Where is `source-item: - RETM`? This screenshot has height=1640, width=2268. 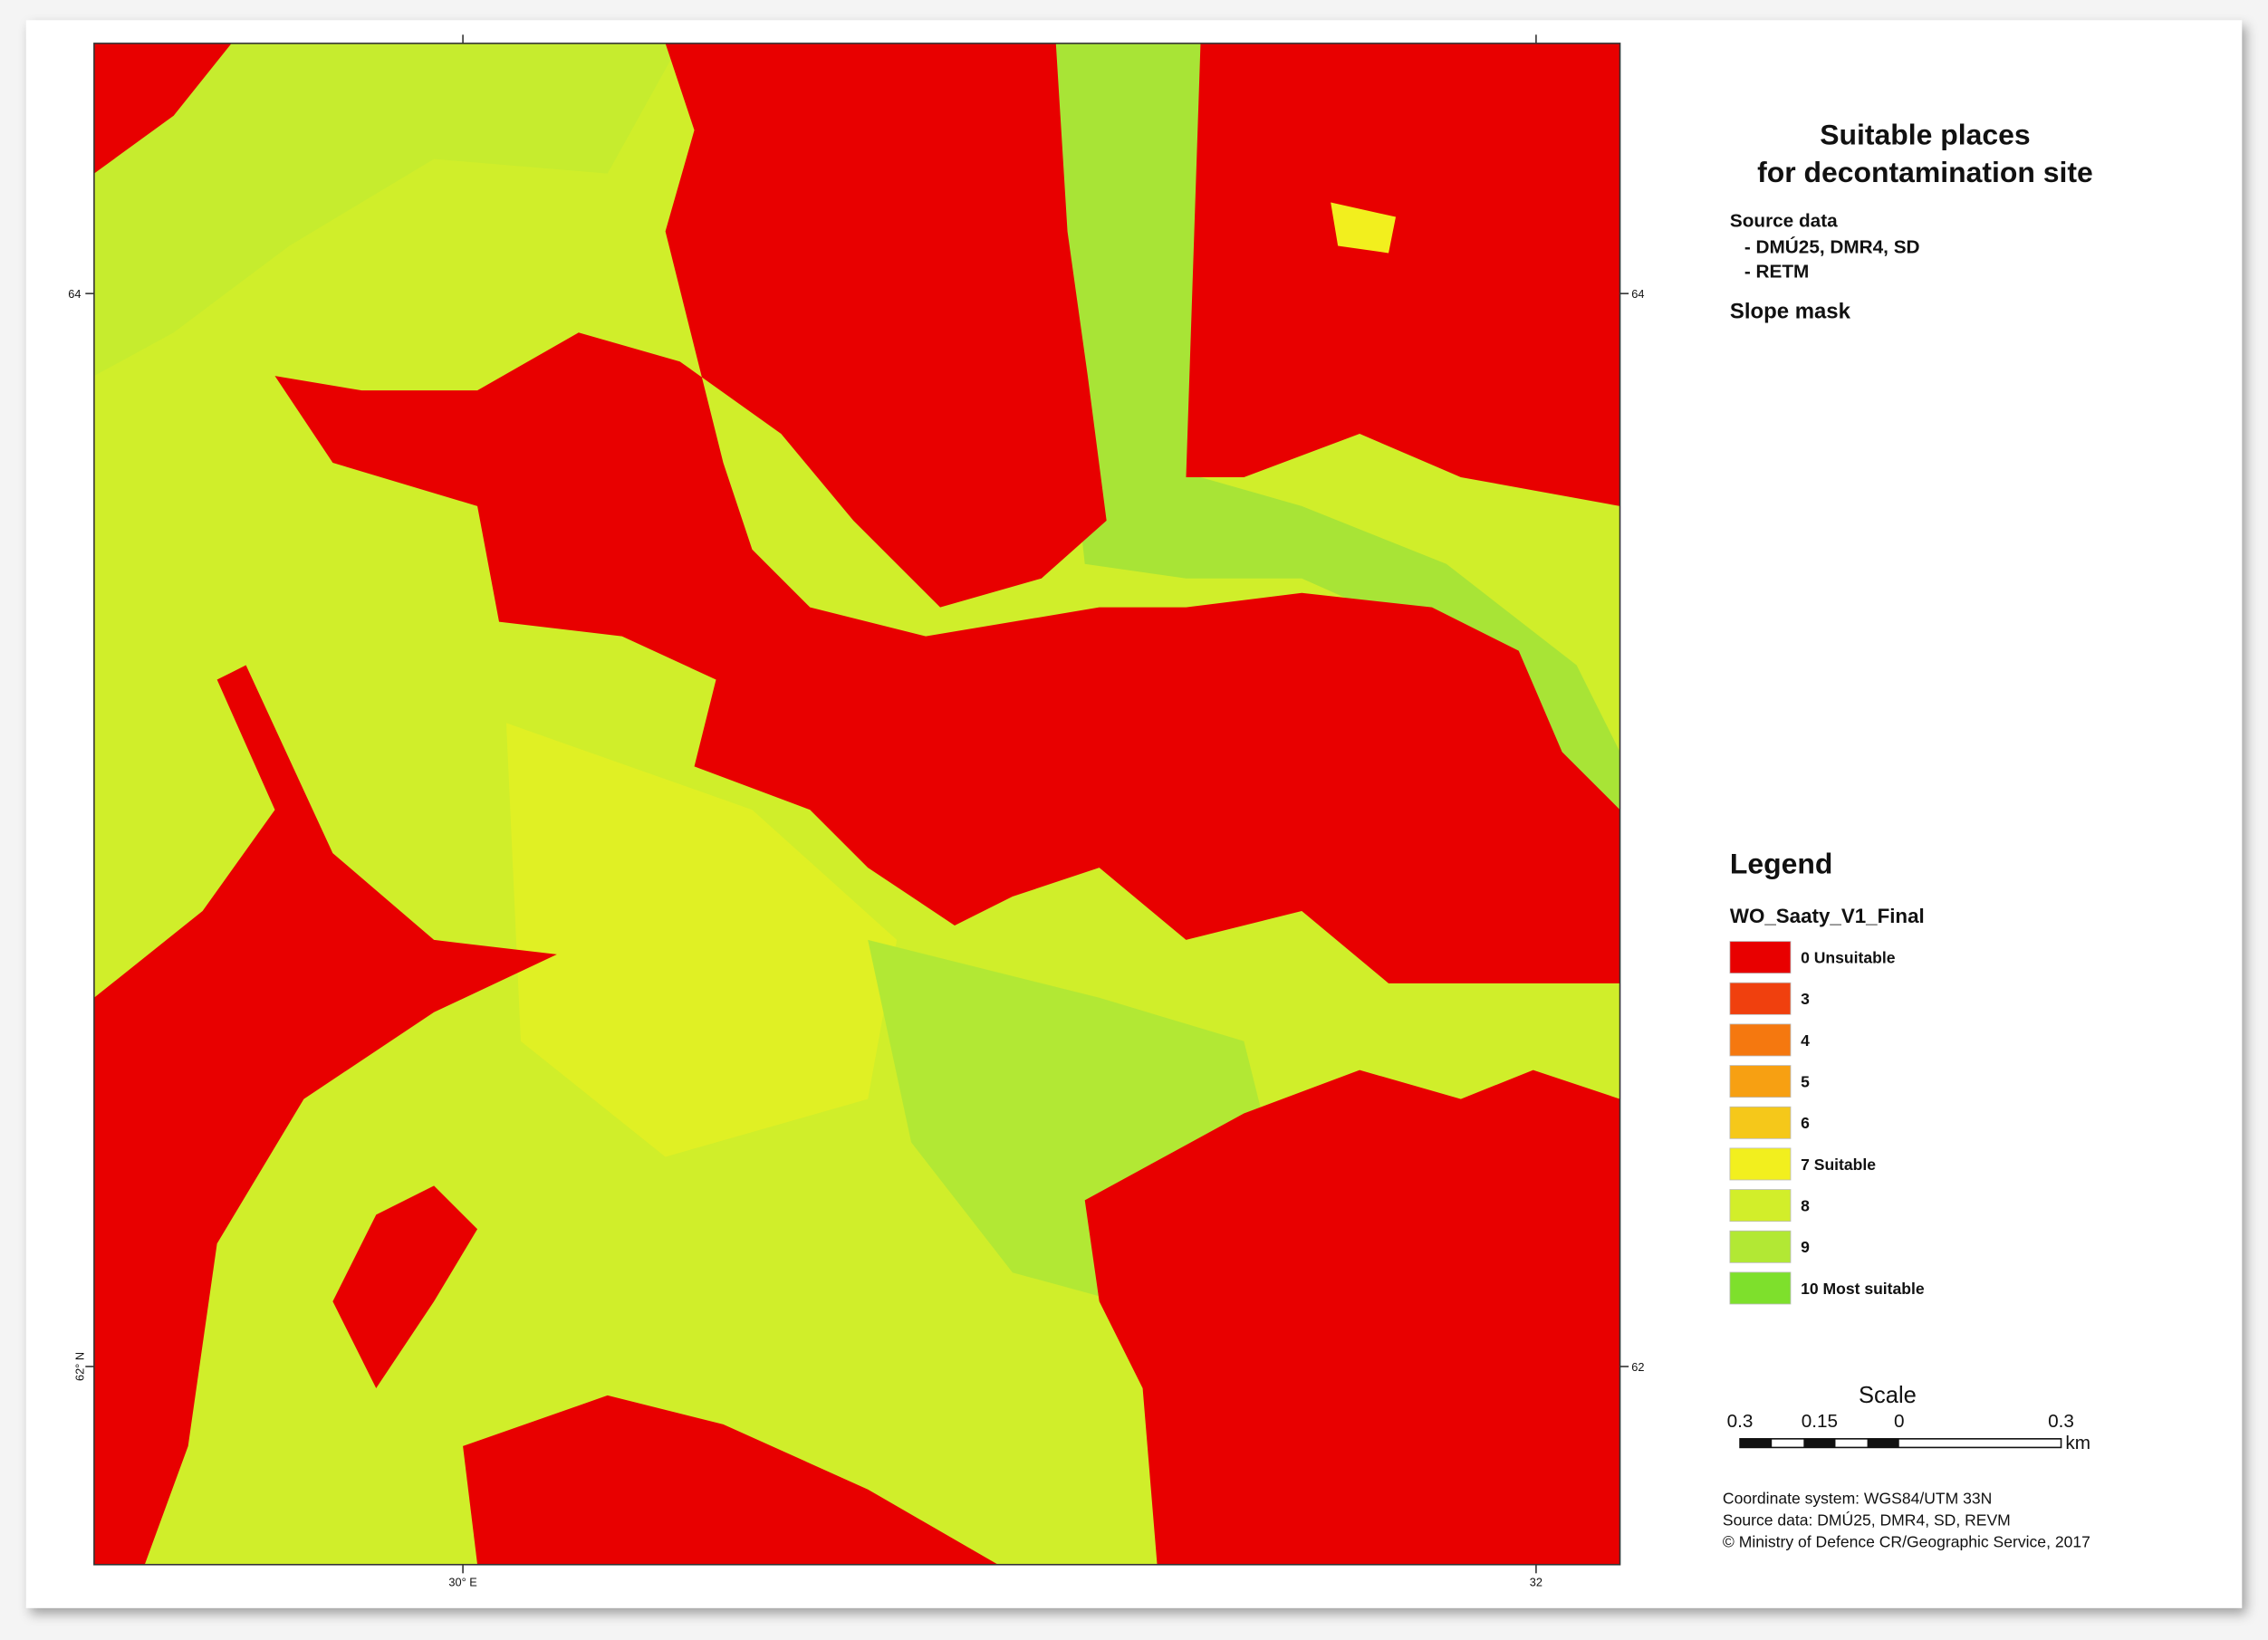 source-item: - RETM is located at coordinates (1777, 272).